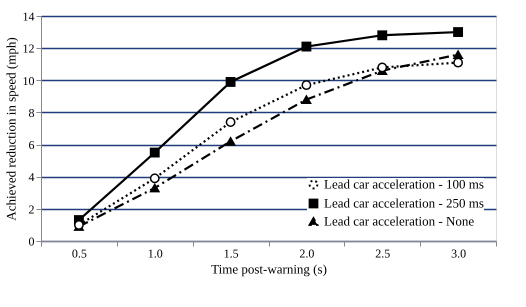  I want to click on legend-label: Lead car acceleration - 250 ms, so click(404, 203).